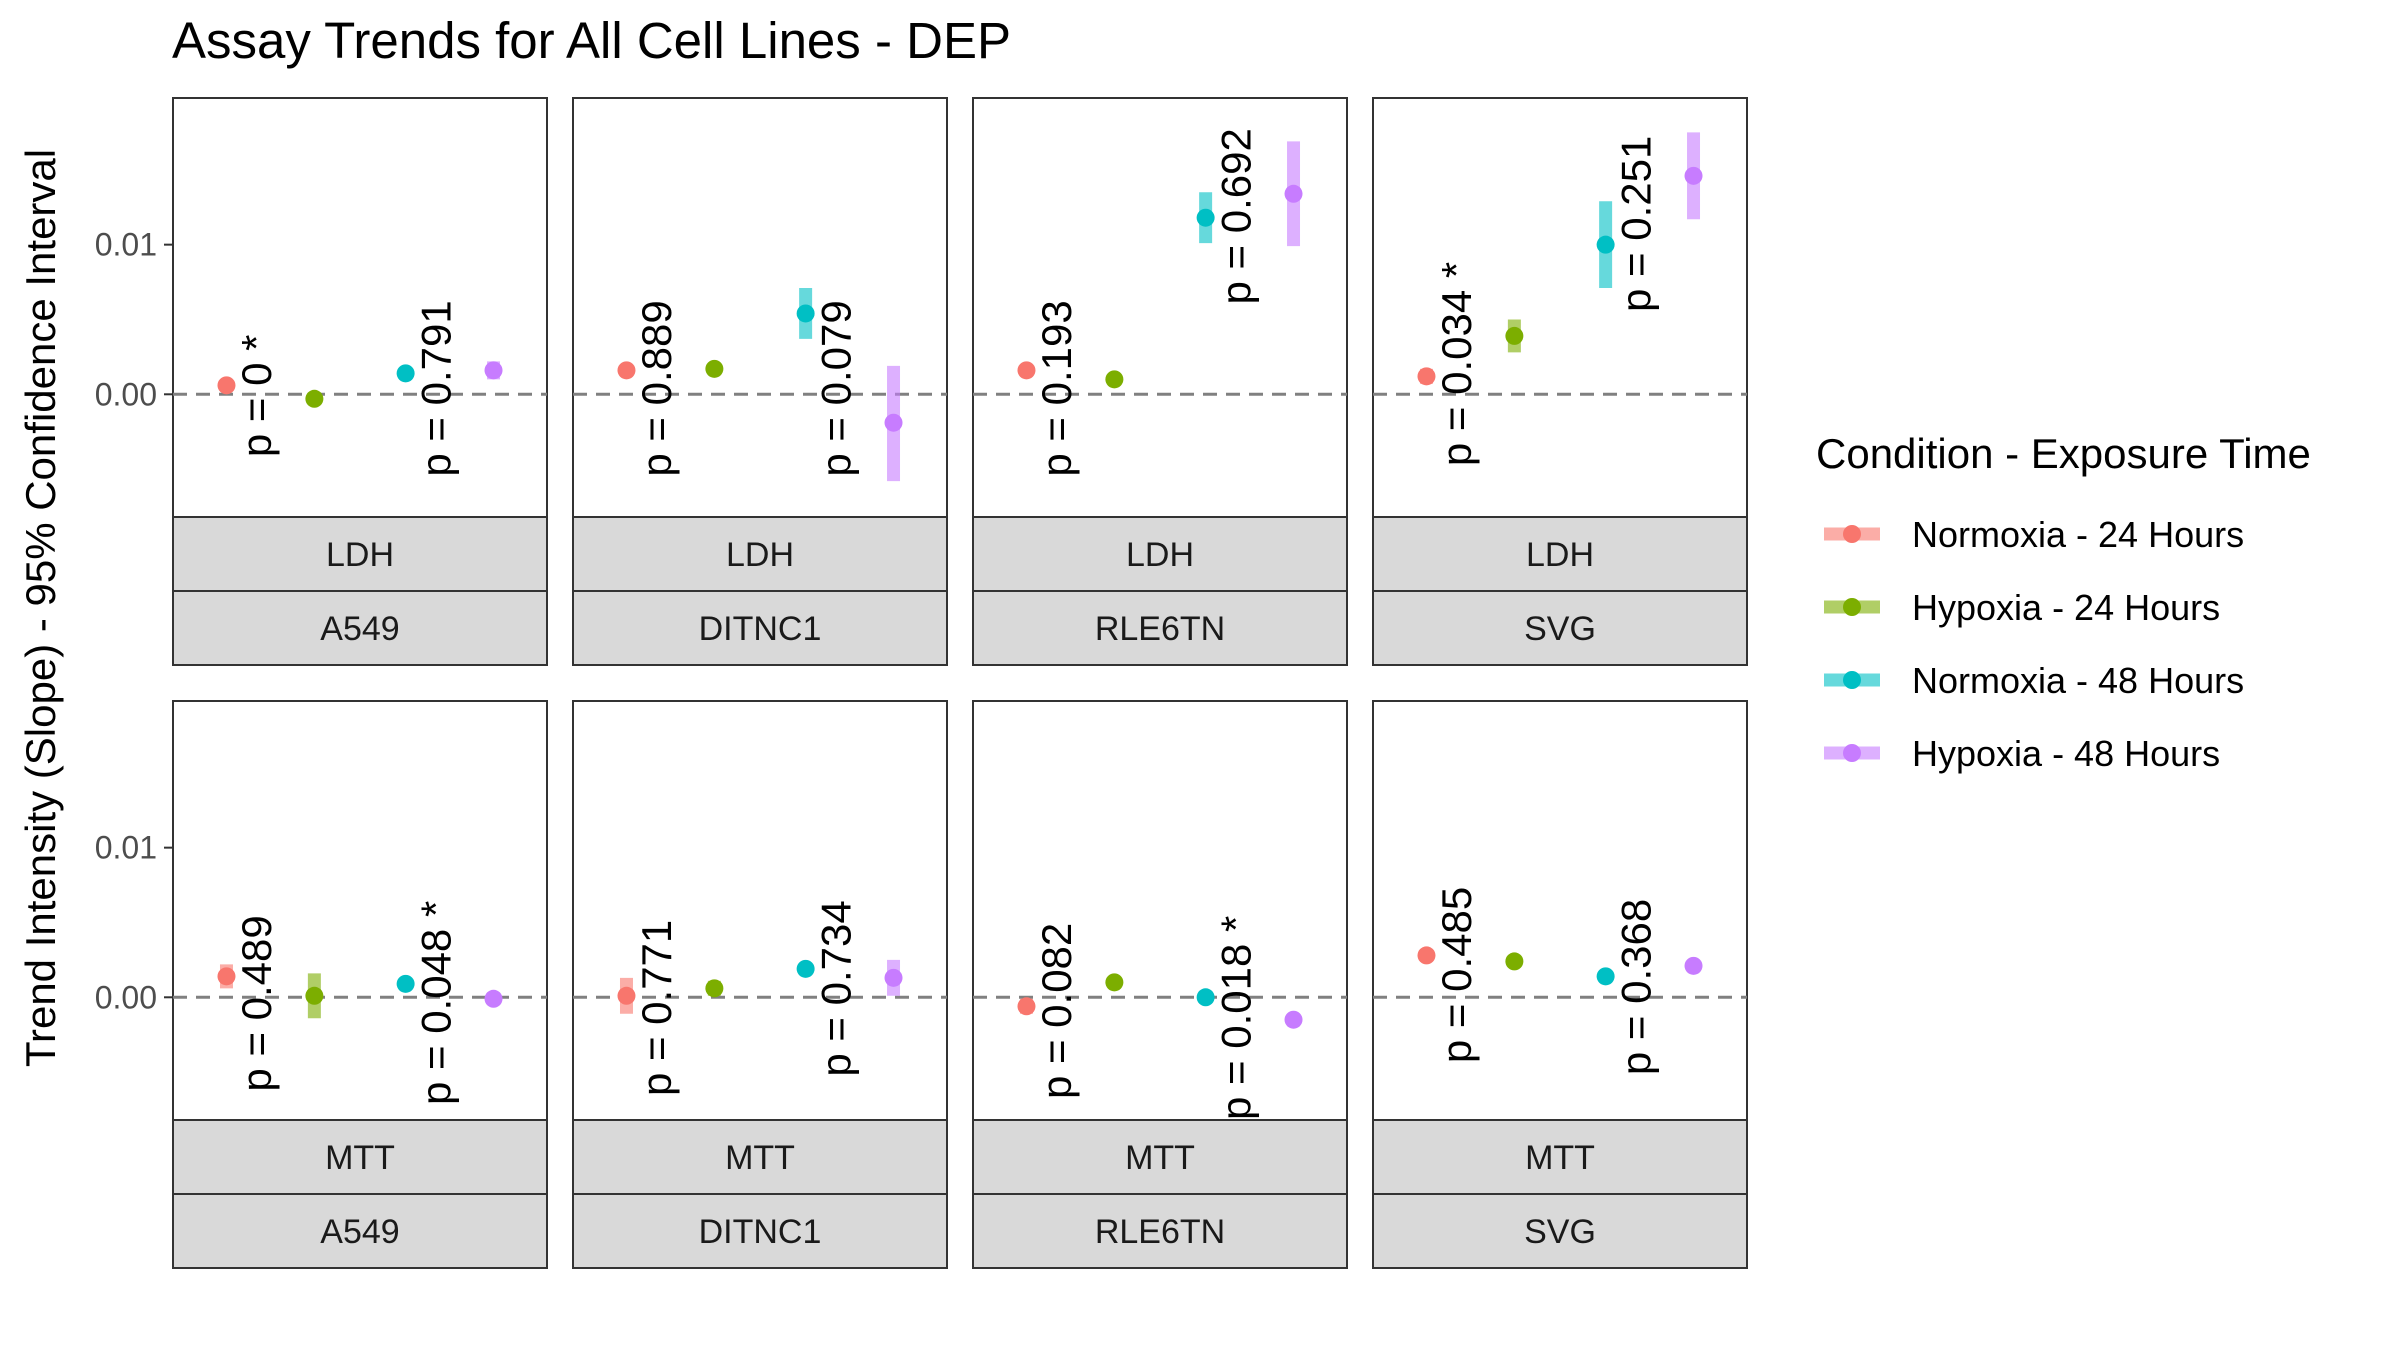 The width and height of the screenshot is (2400, 1350). Describe the element at coordinates (2063, 453) in the screenshot. I see `legend-title: Condition - Exposure Time` at that location.